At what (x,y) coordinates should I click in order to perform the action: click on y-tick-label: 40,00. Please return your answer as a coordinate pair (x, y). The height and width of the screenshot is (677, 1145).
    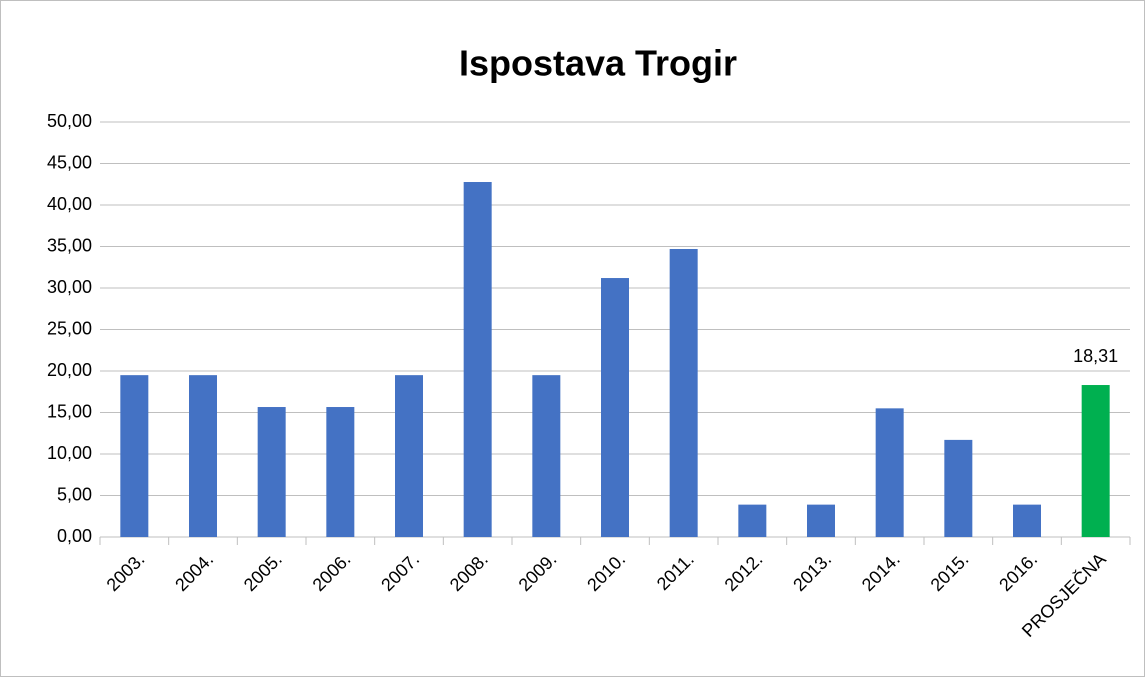
    Looking at the image, I should click on (69, 204).